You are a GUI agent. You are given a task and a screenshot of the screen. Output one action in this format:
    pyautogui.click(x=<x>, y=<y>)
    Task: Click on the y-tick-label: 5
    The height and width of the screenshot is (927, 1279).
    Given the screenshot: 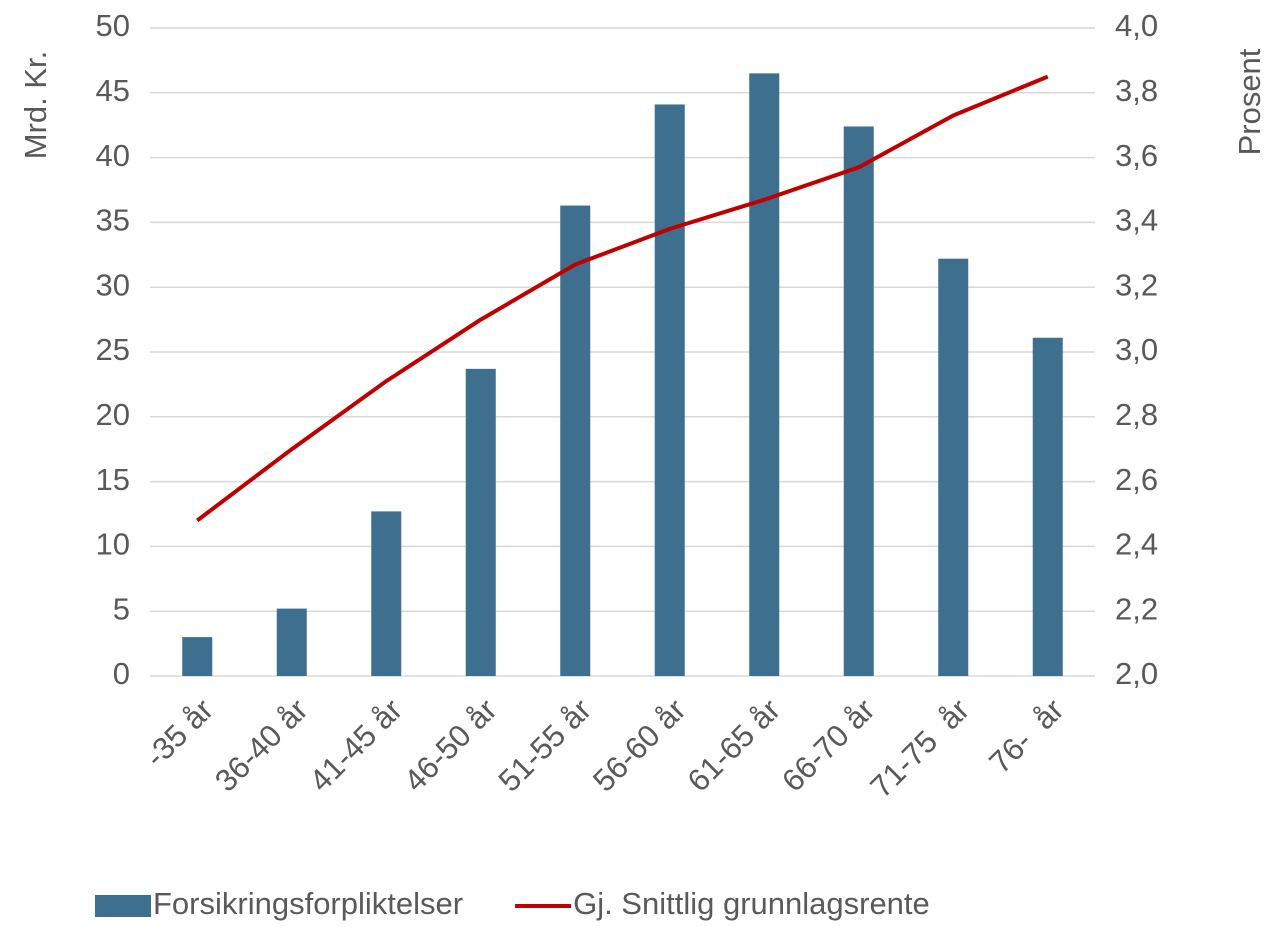 What is the action you would take?
    pyautogui.click(x=121, y=608)
    